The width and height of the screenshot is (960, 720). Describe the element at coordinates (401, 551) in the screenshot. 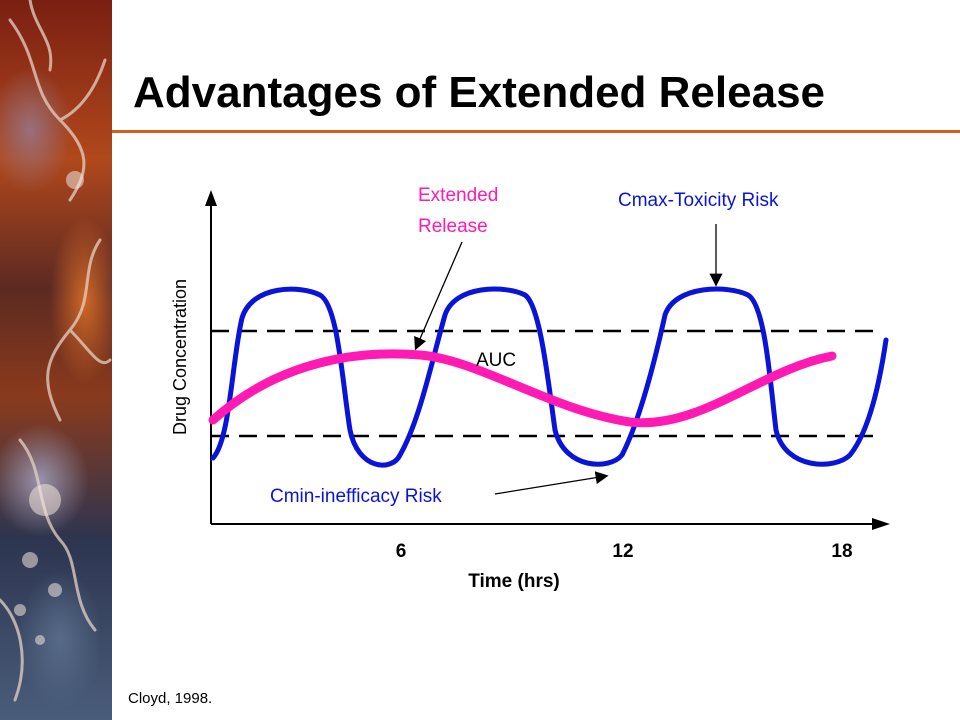

I see `x-tick-label: 6` at that location.